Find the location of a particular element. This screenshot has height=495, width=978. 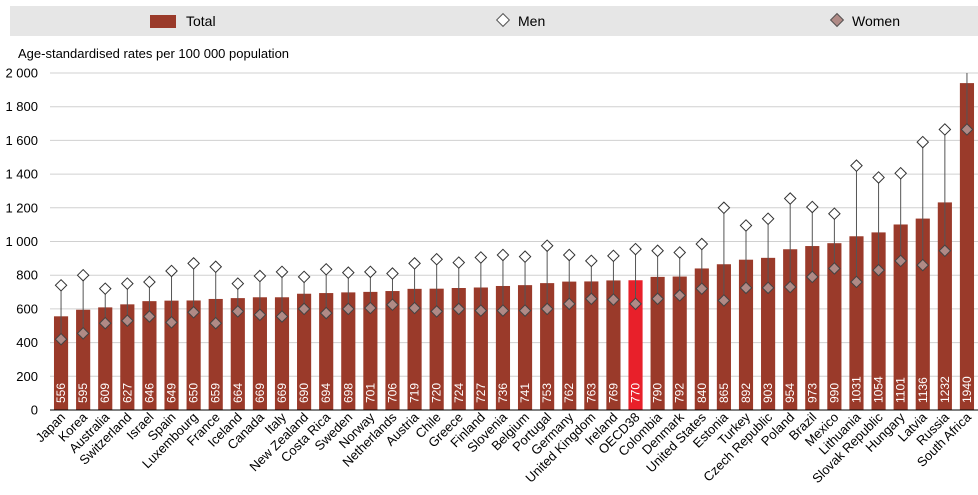

bar-value-label: 865 is located at coordinates (724, 393).